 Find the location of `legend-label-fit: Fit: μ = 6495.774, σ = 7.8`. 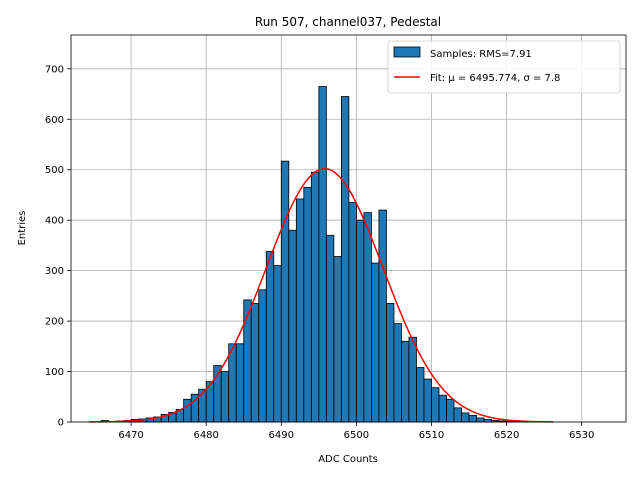

legend-label-fit: Fit: μ = 6495.774, σ = 7.8 is located at coordinates (495, 78).